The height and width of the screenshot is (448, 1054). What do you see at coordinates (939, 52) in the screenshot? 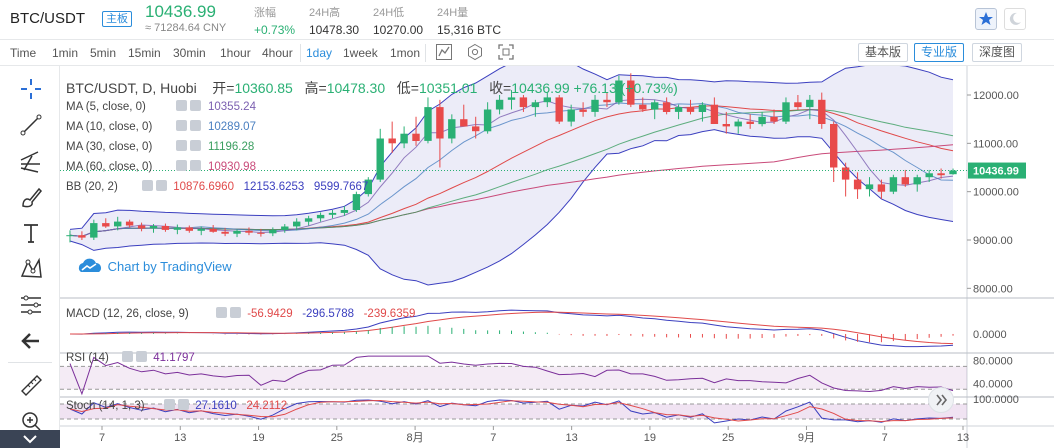
I see `view-pro-button: 专业版` at bounding box center [939, 52].